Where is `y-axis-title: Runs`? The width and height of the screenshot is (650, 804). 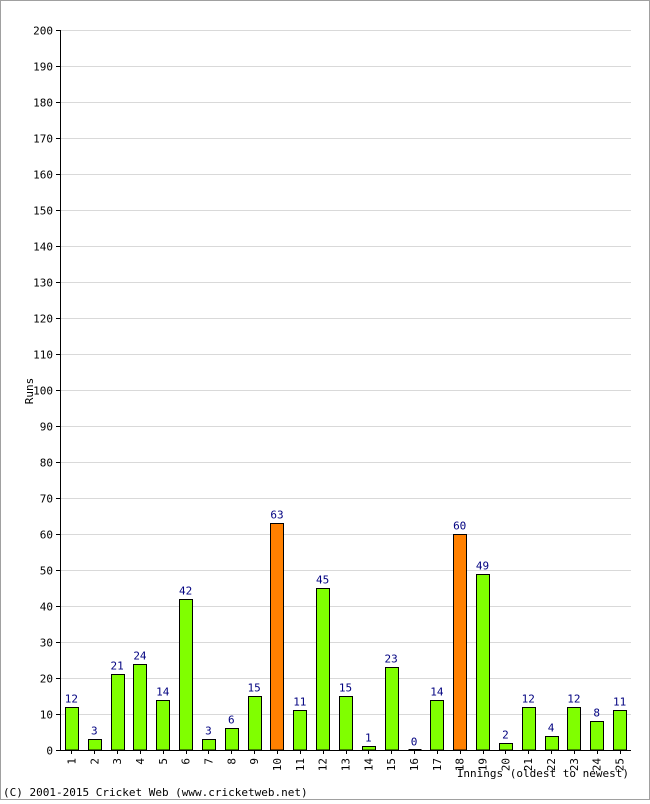 y-axis-title: Runs is located at coordinates (29, 391).